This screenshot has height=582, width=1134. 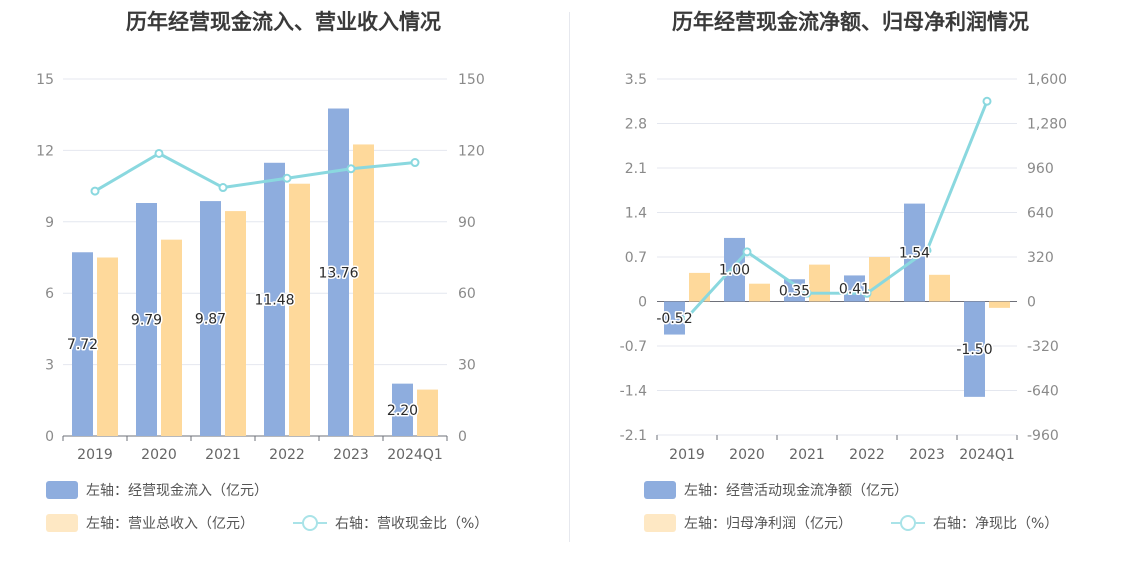 I want to click on legend-line-icon, so click(x=310, y=523).